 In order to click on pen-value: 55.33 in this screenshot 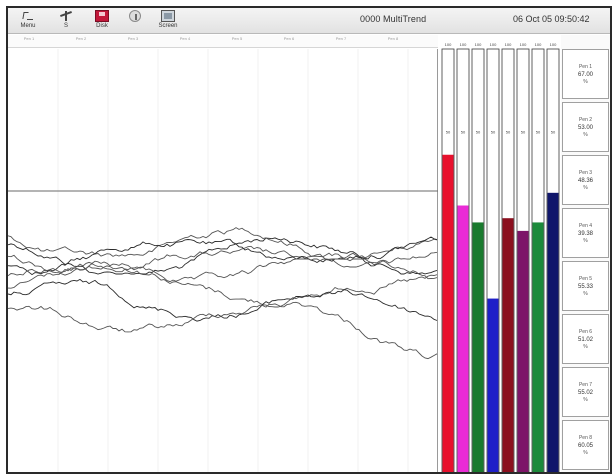, I will do `click(585, 286)`.